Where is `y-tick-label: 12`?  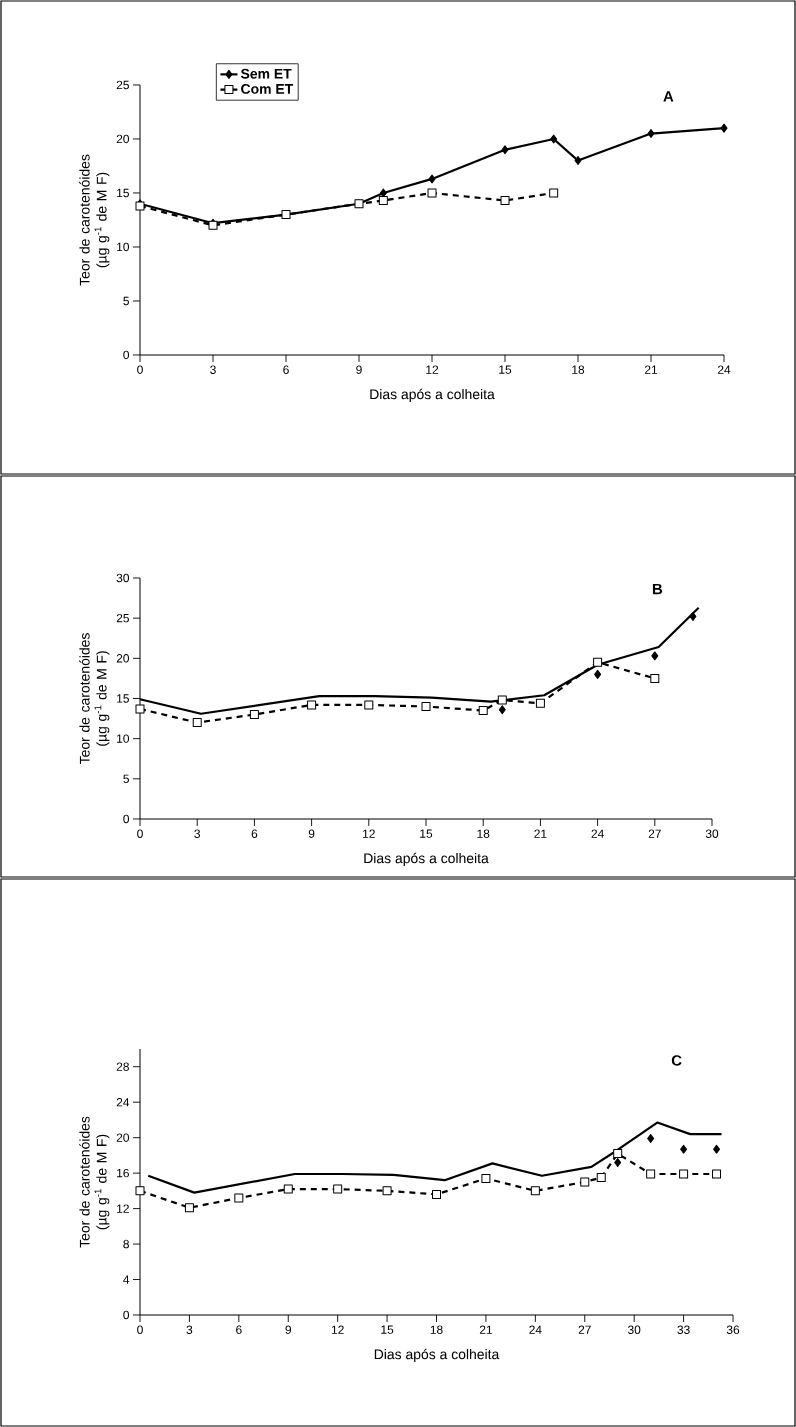
y-tick-label: 12 is located at coordinates (123, 1208).